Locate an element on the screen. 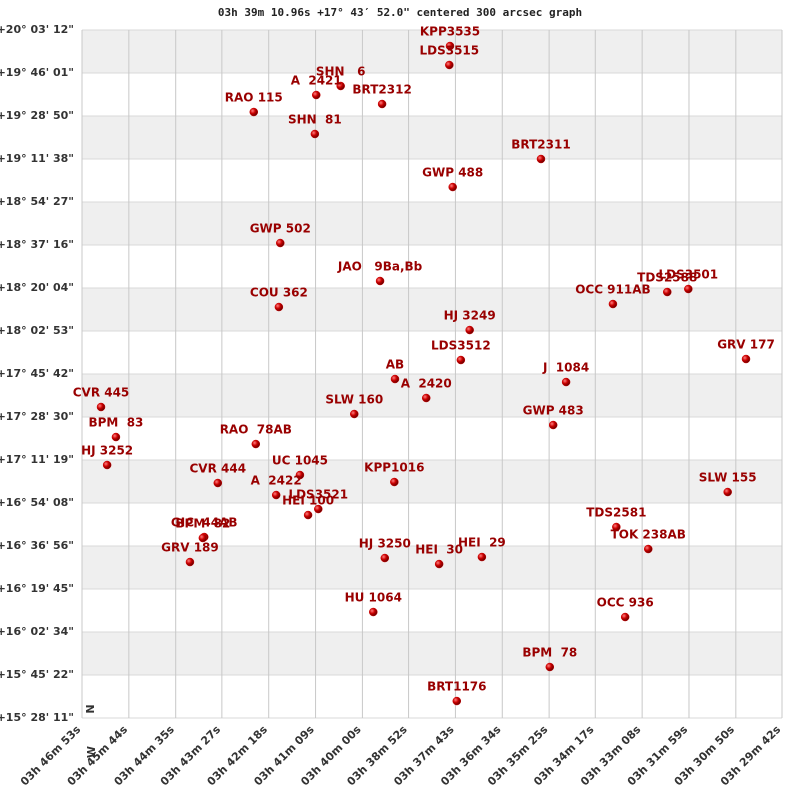  y-tick-label: +18° 02' 53" is located at coordinates (37, 330).